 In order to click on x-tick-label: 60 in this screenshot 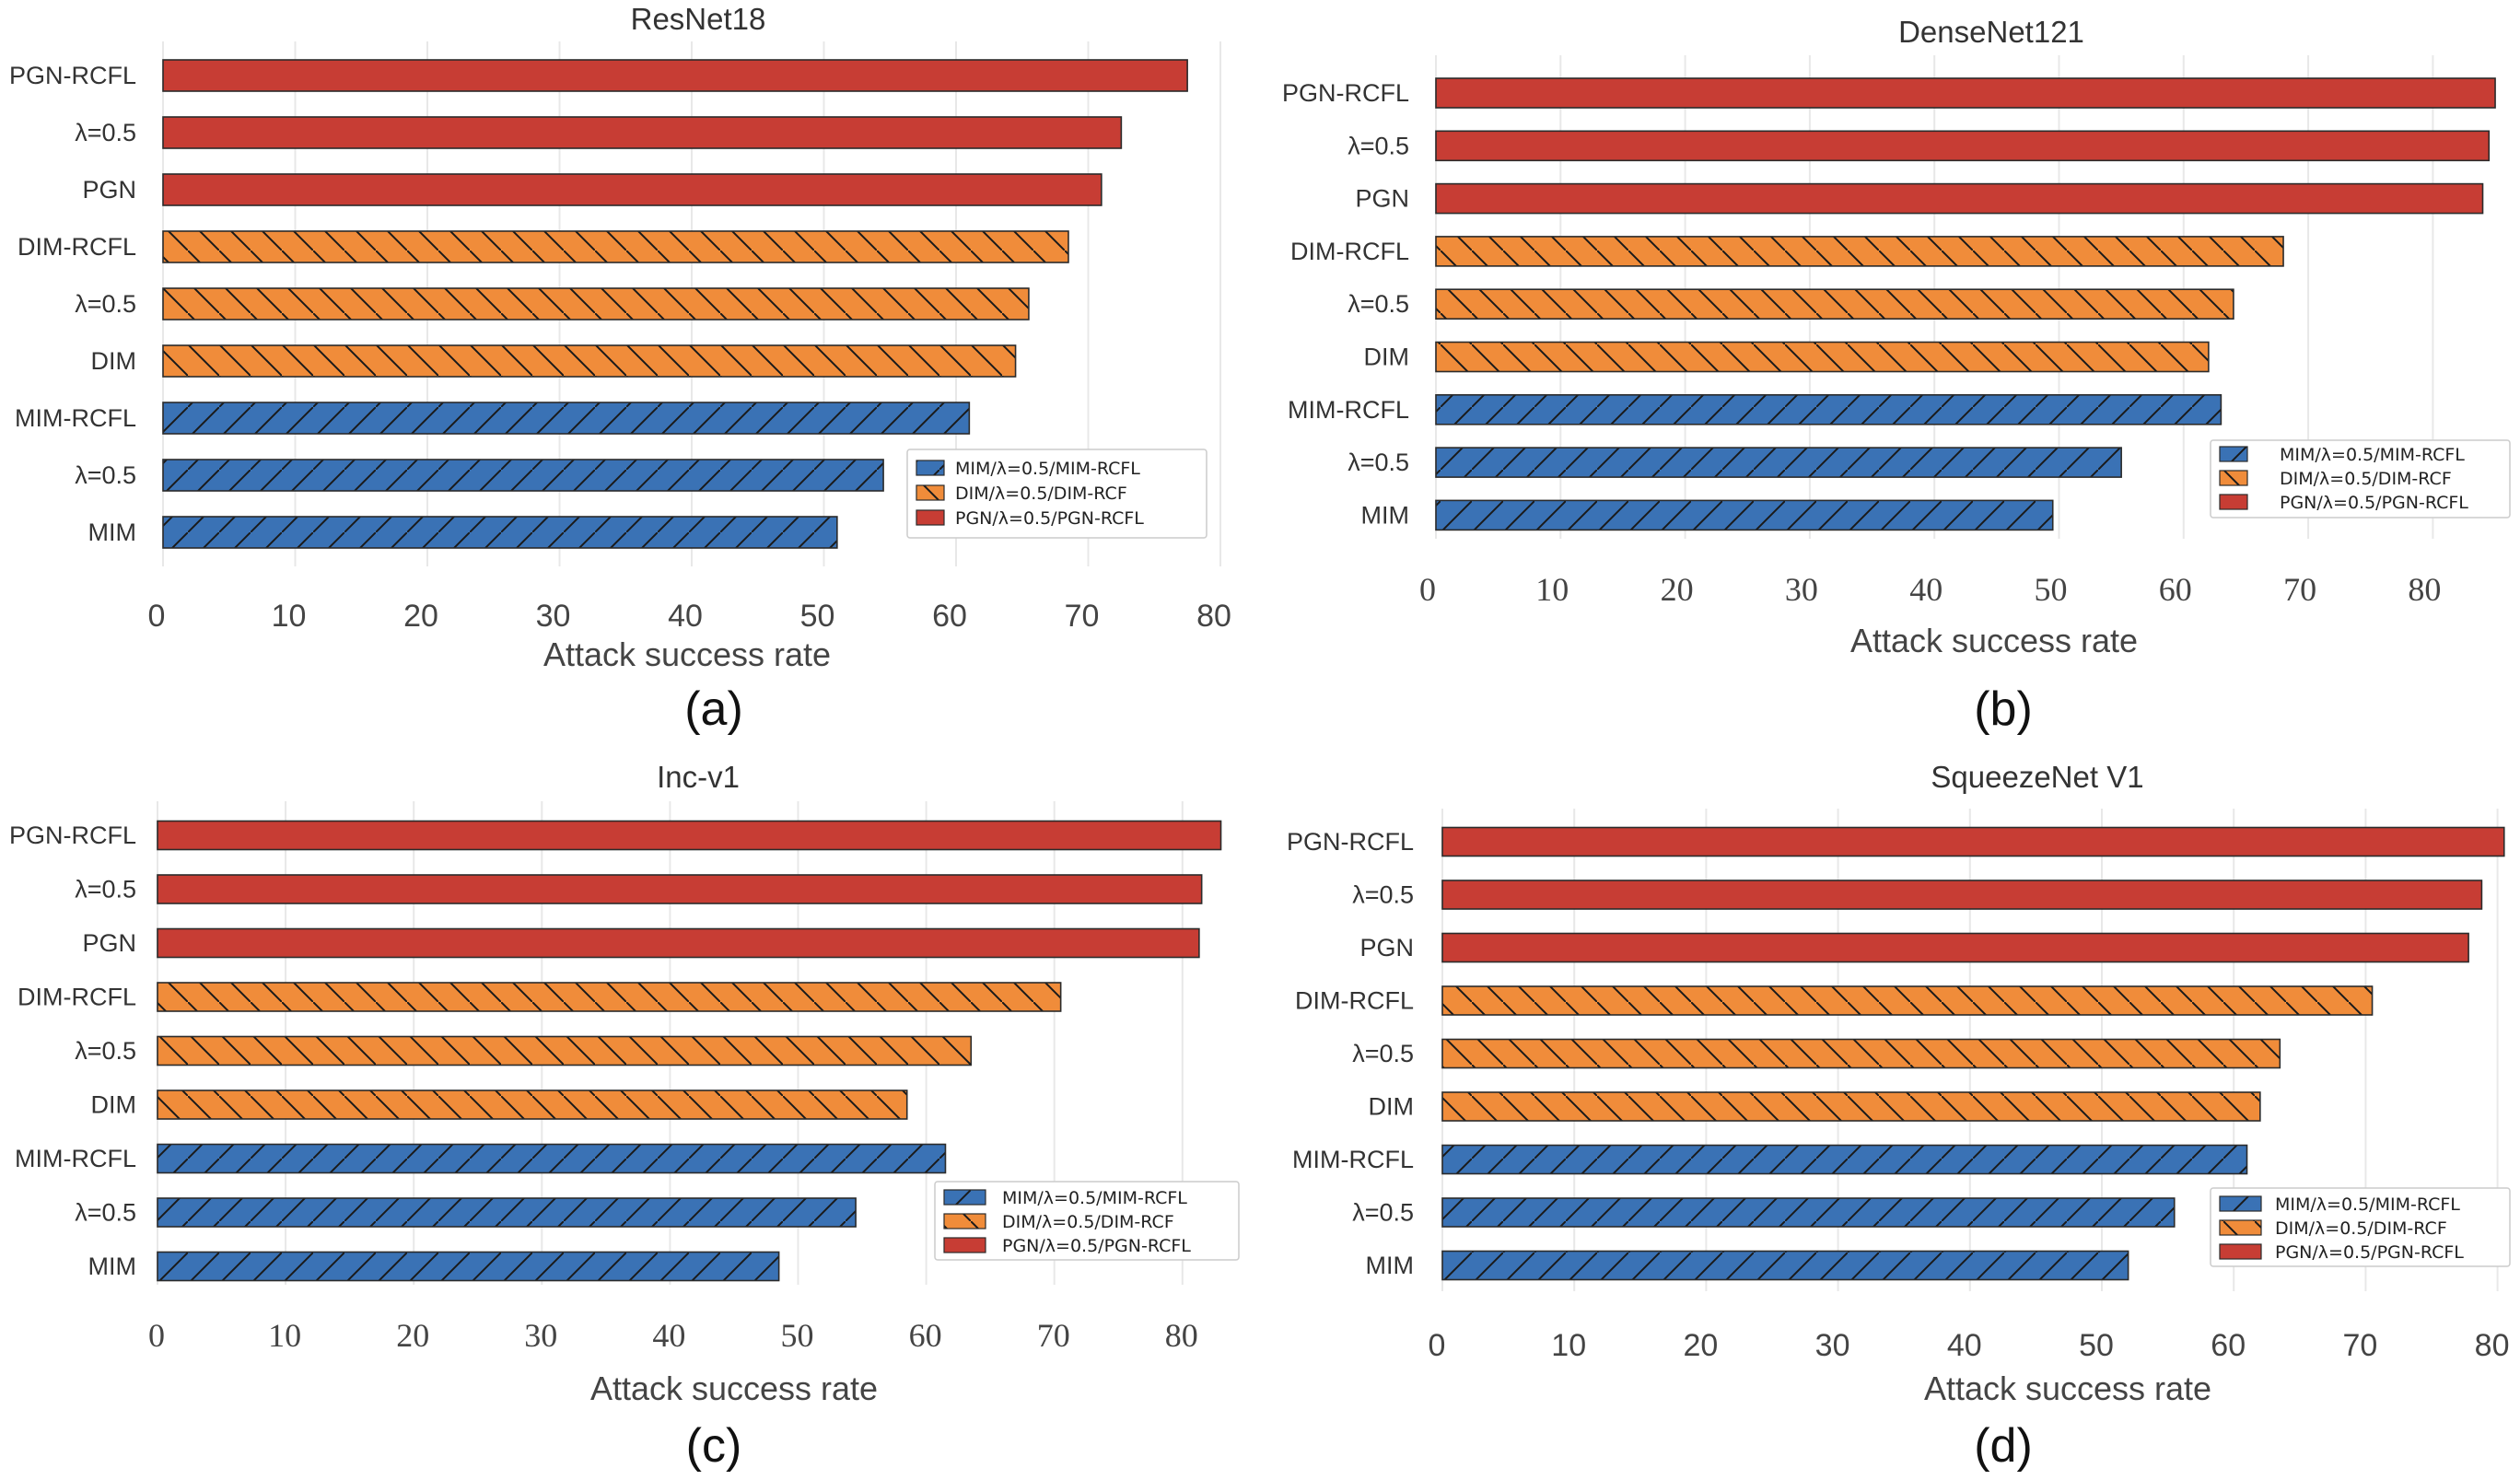, I will do `click(2228, 1346)`.